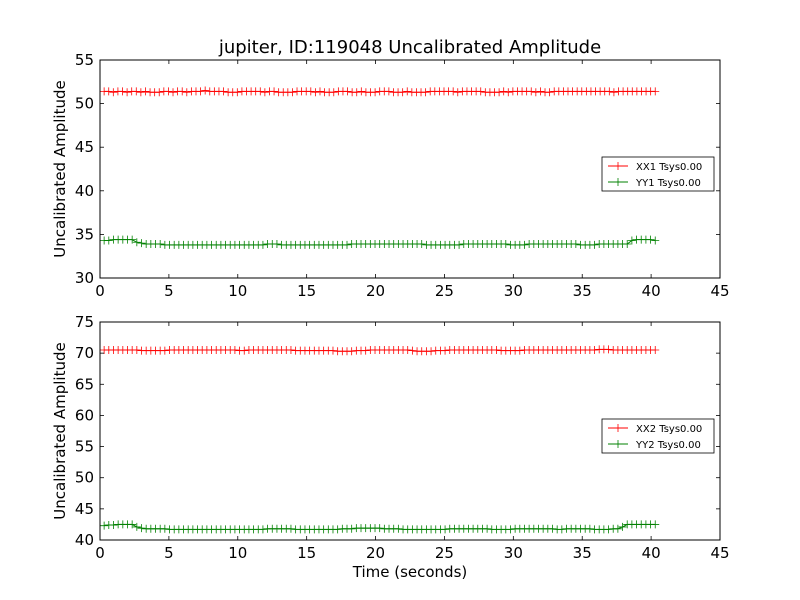  Describe the element at coordinates (582, 291) in the screenshot. I see `x-tick-label: 35` at that location.